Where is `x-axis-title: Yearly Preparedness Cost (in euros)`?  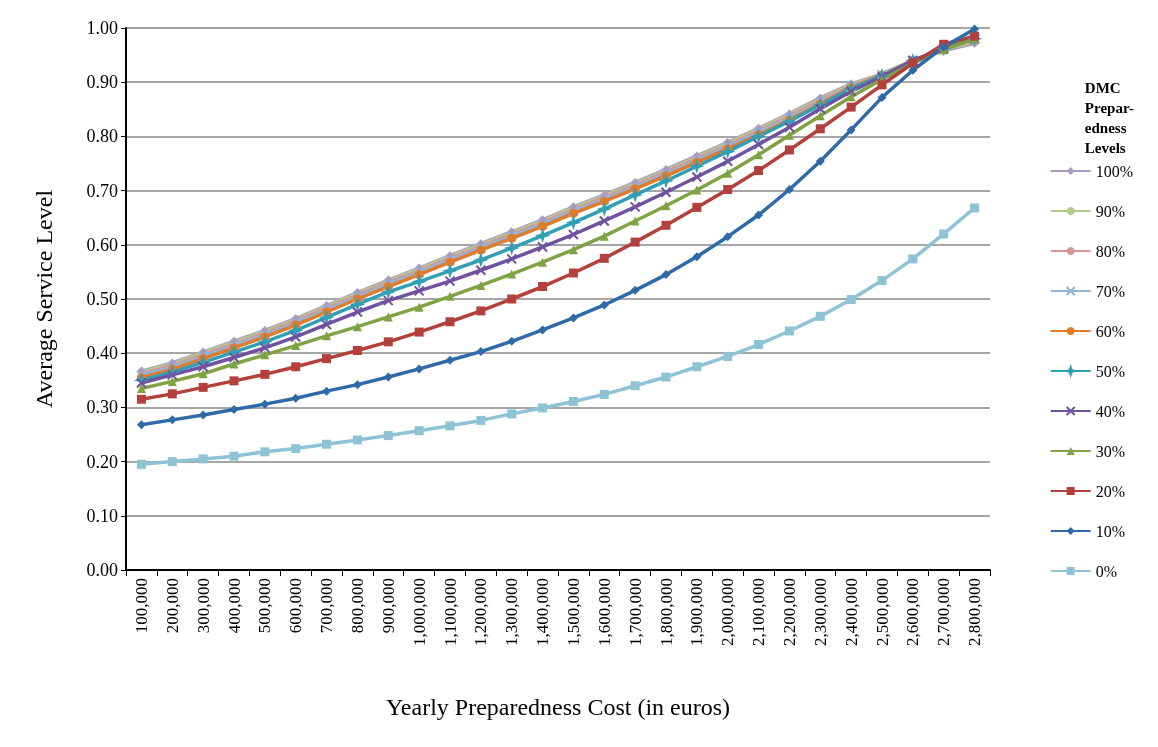
x-axis-title: Yearly Preparedness Cost (in euros) is located at coordinates (558, 707).